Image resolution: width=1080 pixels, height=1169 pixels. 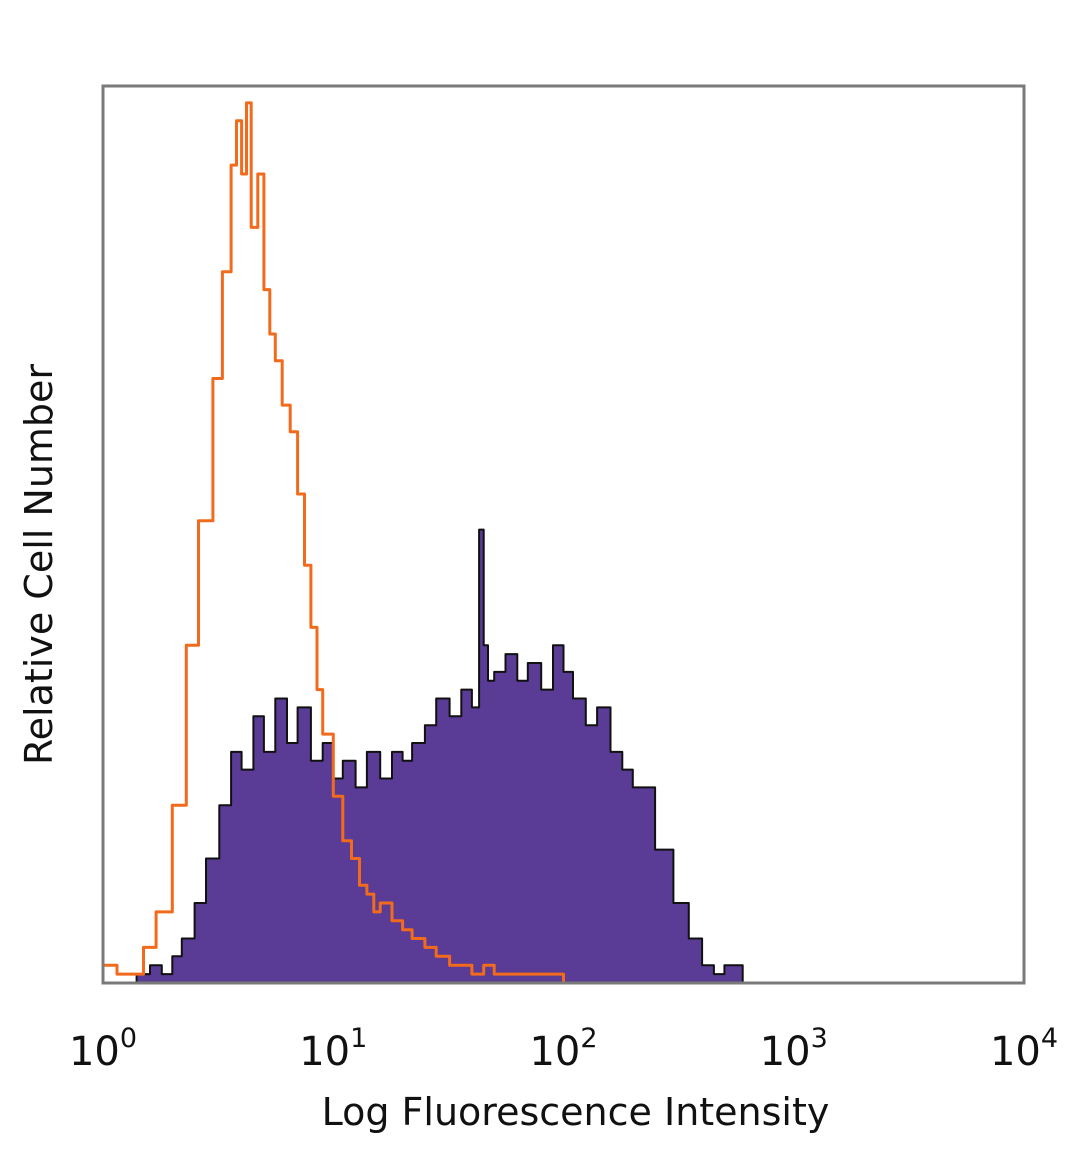 I want to click on x-tick-label: 10⁴, so click(x=1024, y=1049).